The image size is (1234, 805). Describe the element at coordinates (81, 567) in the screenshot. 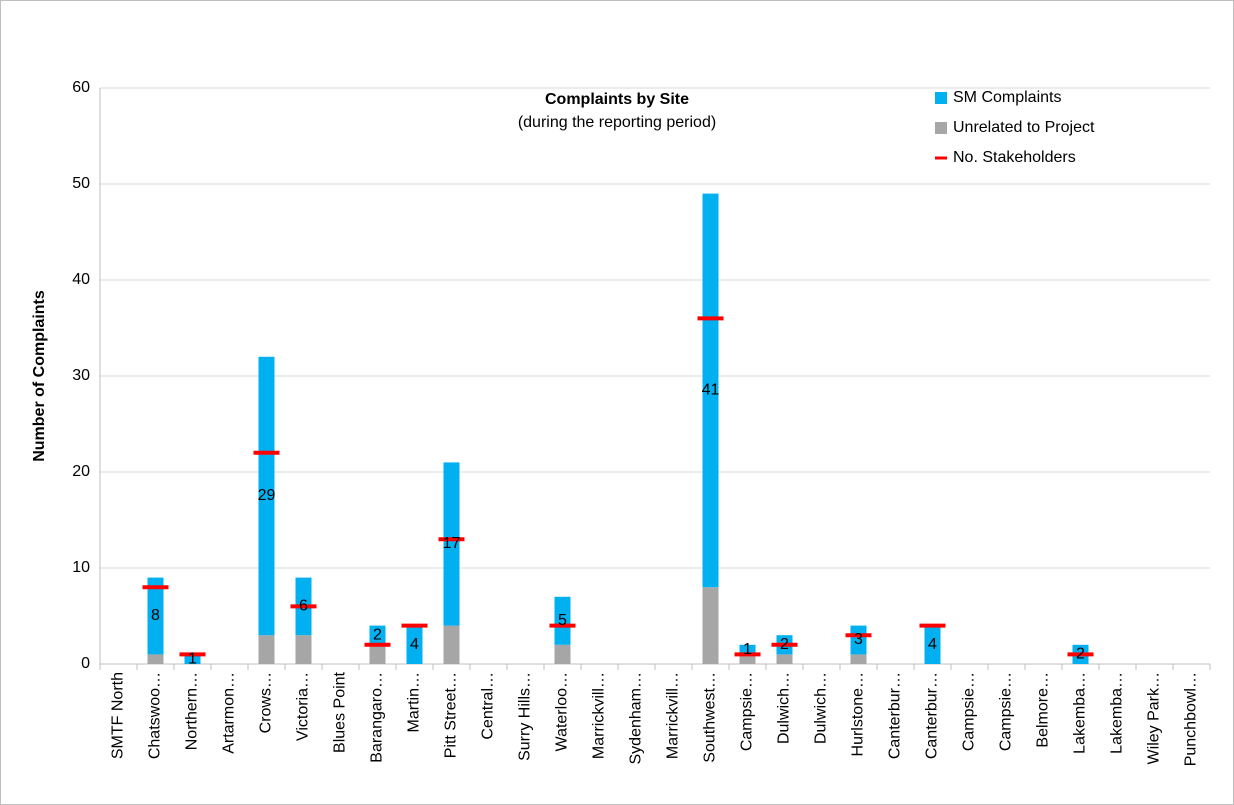

I see `y-tick-label: 10` at that location.